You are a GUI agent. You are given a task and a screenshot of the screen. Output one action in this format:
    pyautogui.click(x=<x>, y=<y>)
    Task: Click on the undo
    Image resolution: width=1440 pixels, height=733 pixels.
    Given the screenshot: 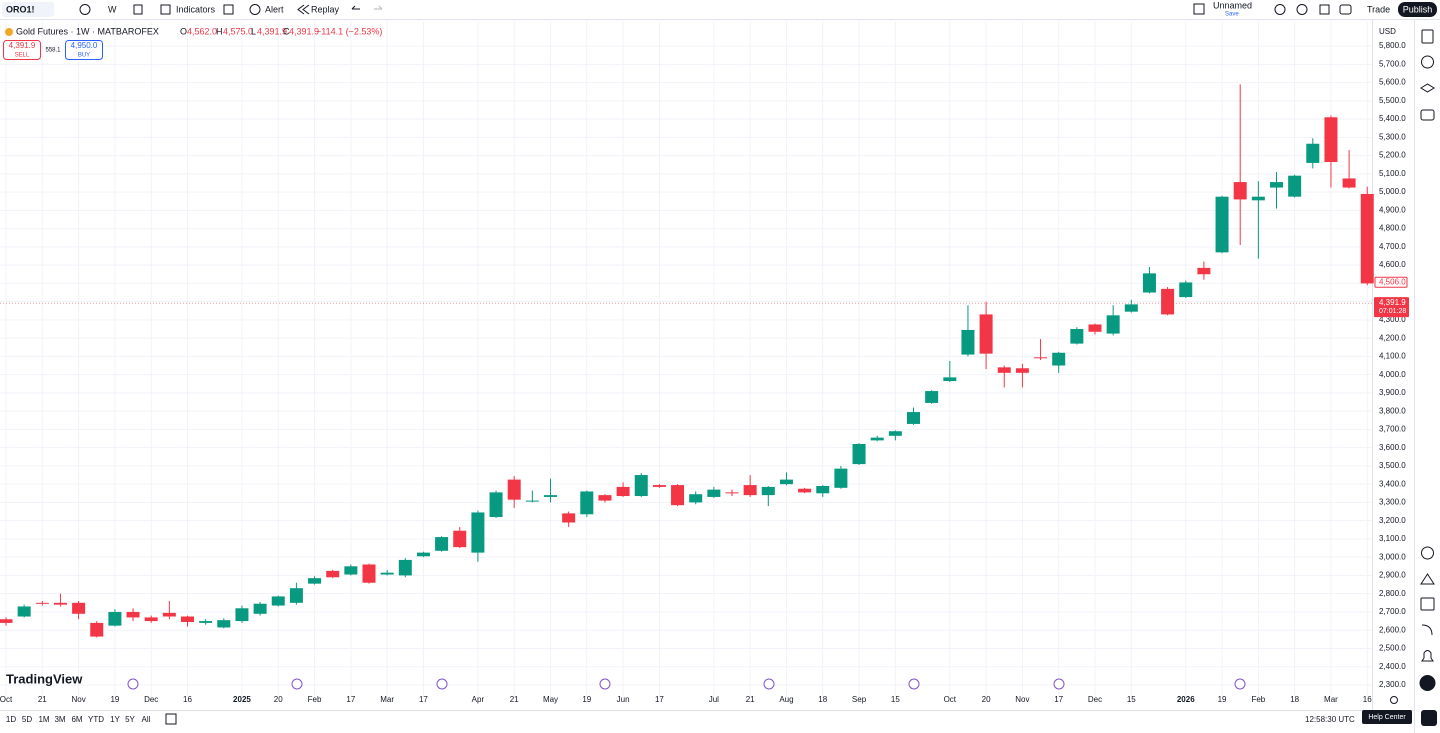 What is the action you would take?
    pyautogui.click(x=355, y=7)
    